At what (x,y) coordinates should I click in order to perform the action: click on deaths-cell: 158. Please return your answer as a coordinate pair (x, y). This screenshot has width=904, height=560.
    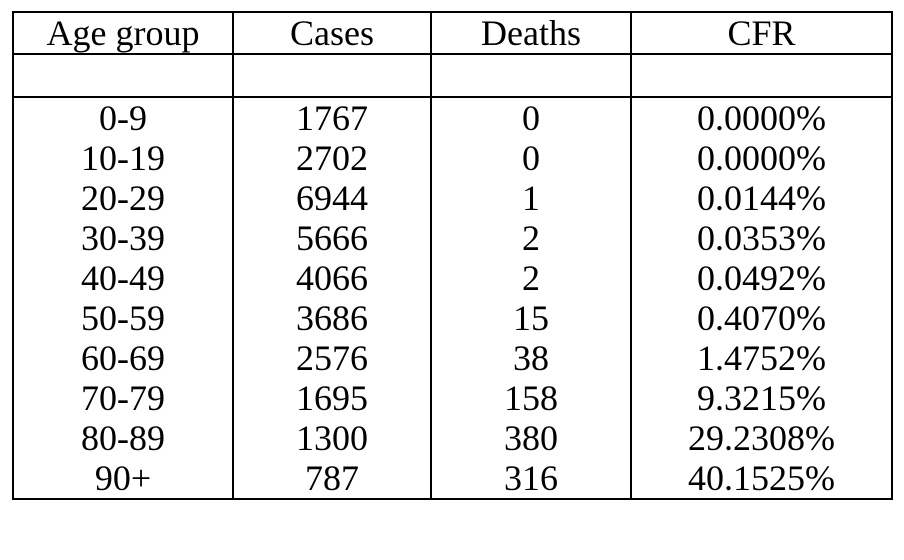
    Looking at the image, I should click on (531, 398).